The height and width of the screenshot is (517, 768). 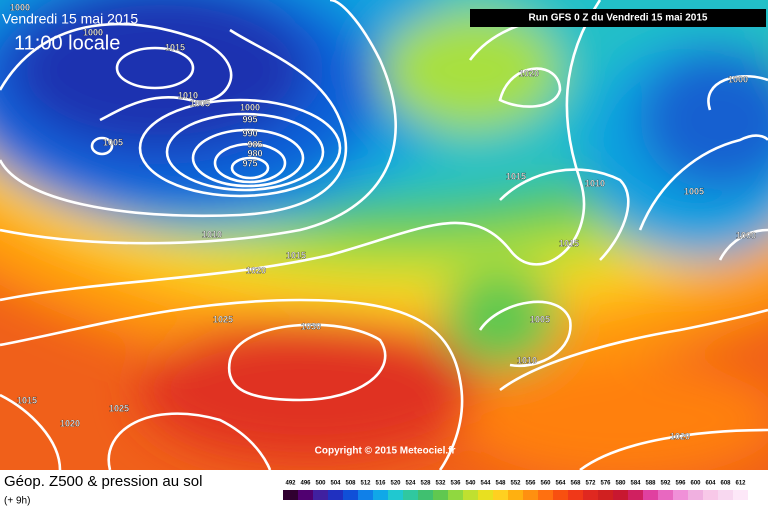 What do you see at coordinates (380, 484) in the screenshot?
I see `legend-label: 516` at bounding box center [380, 484].